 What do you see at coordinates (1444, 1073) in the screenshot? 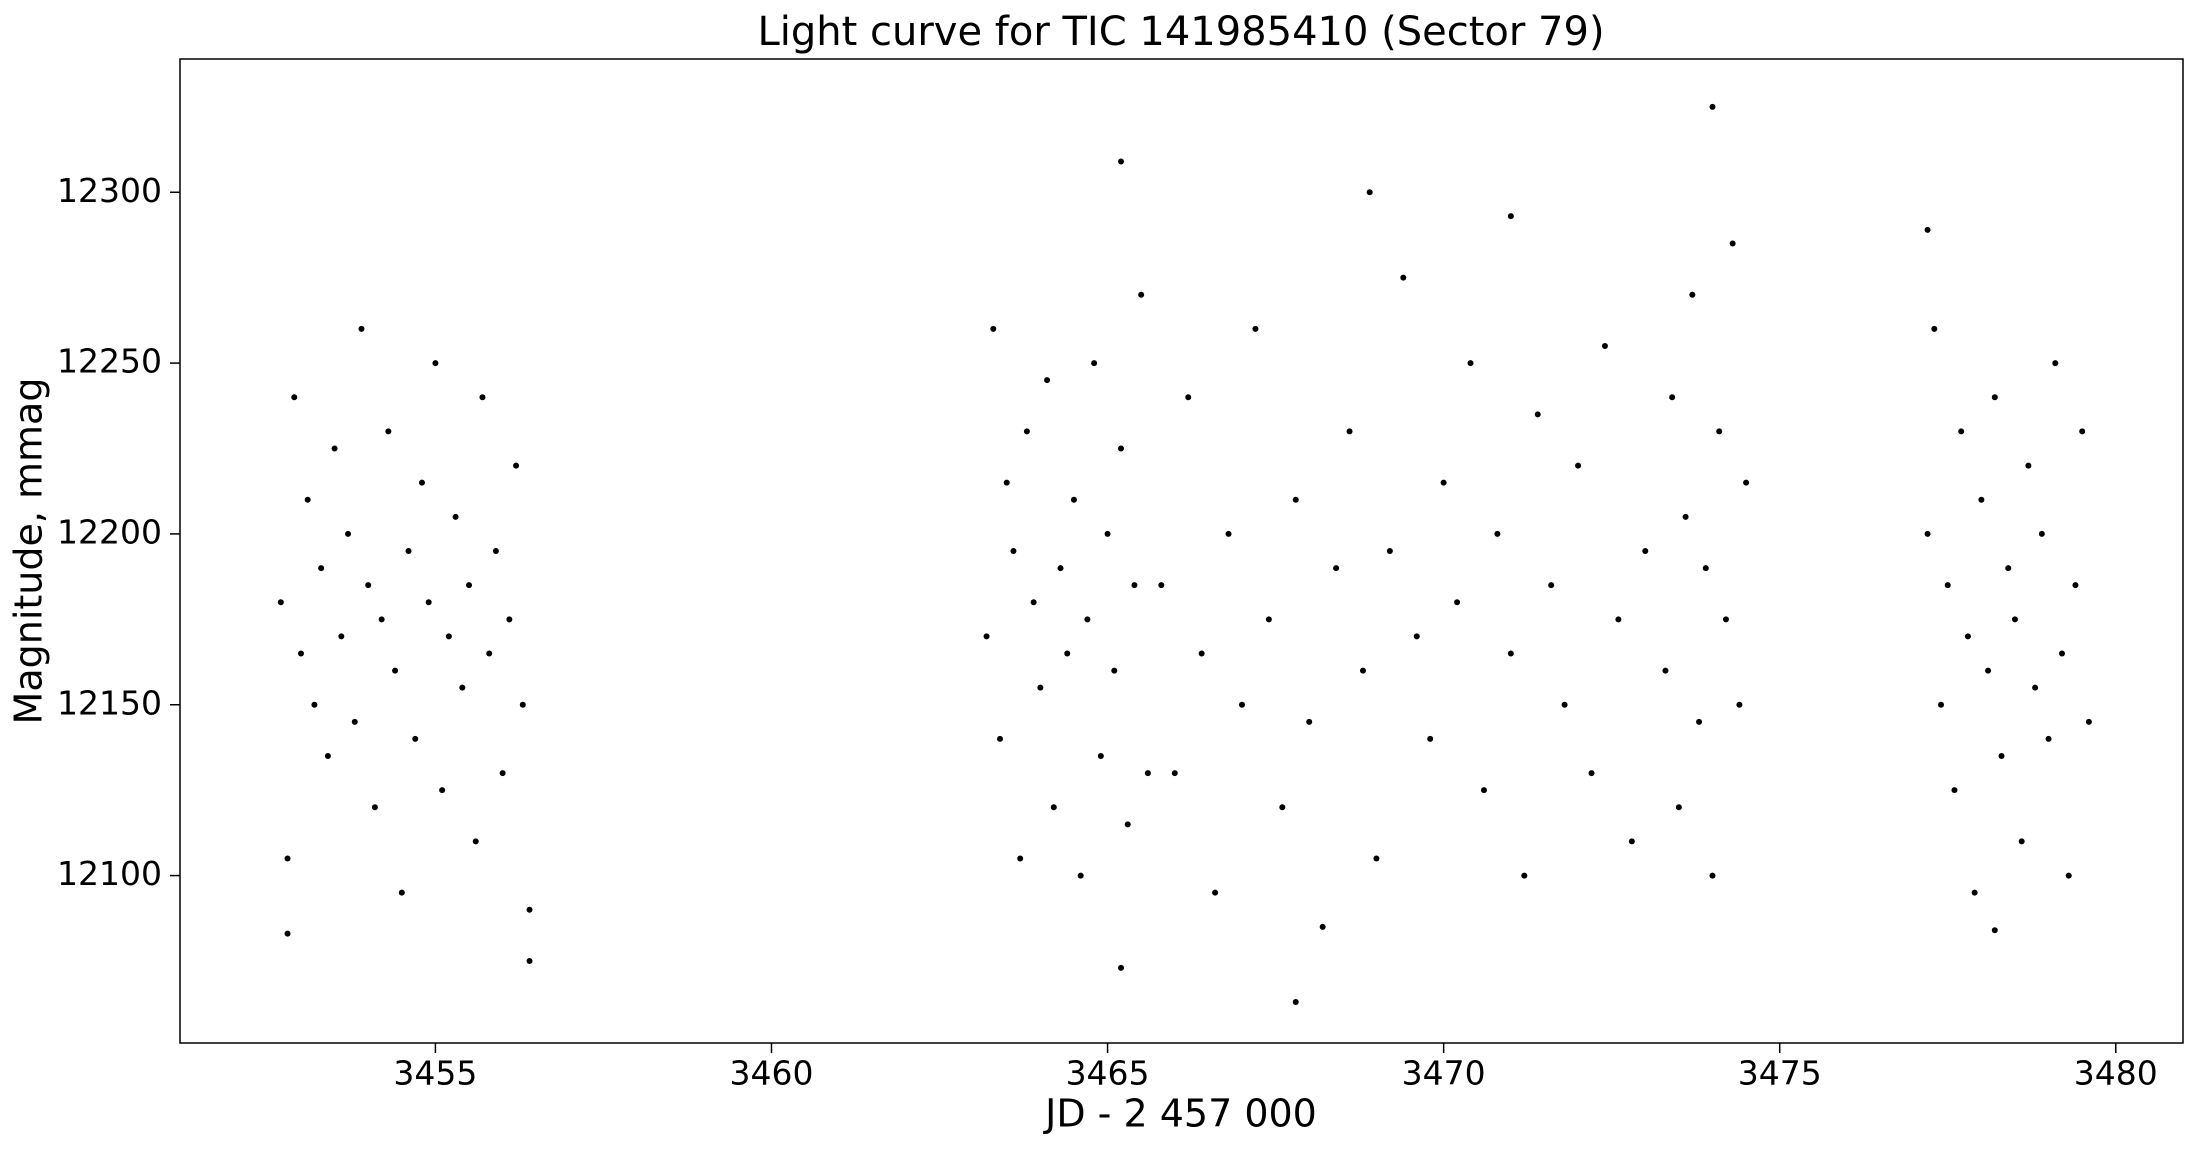
I see `x-tick-label: 3470` at bounding box center [1444, 1073].